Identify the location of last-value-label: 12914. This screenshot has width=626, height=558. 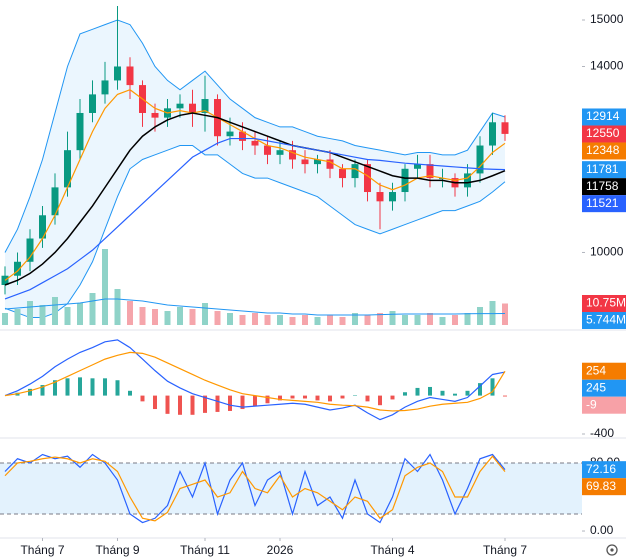
(603, 116).